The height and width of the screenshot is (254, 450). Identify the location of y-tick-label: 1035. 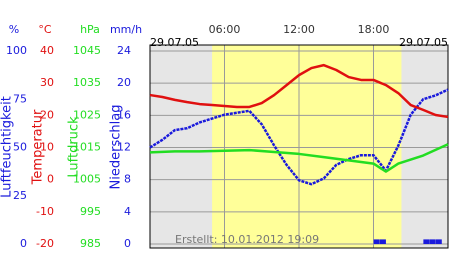
(87, 82).